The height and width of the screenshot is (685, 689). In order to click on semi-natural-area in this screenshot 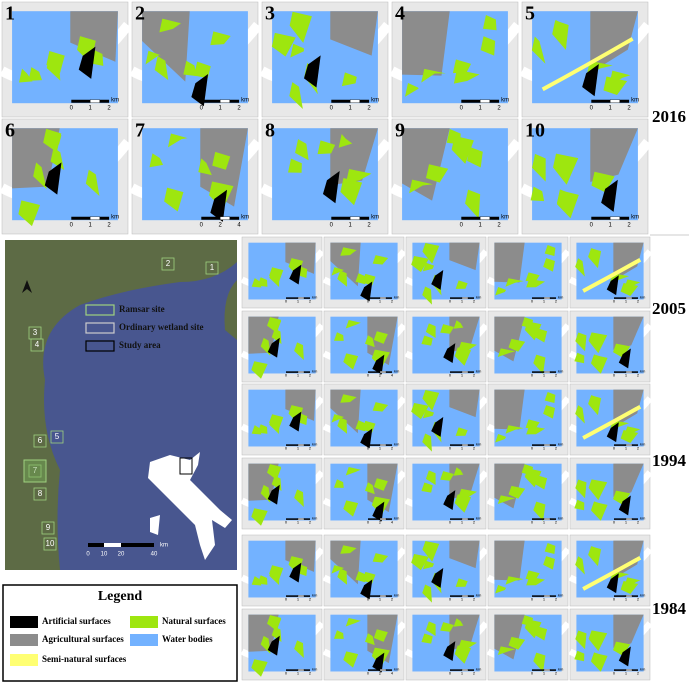, I will do `click(612, 275)`.